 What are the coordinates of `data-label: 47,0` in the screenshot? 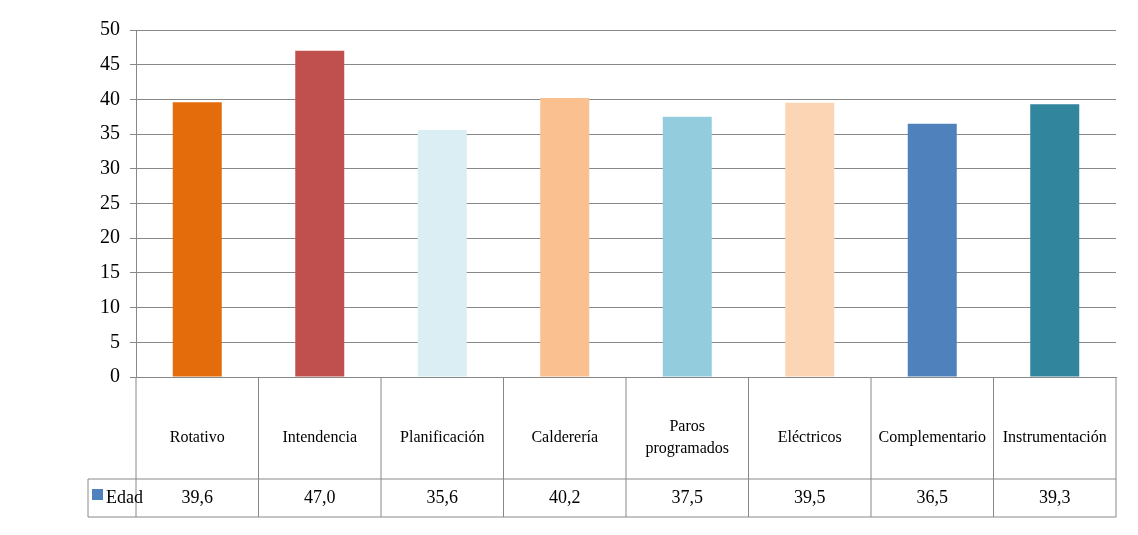 It's located at (320, 496).